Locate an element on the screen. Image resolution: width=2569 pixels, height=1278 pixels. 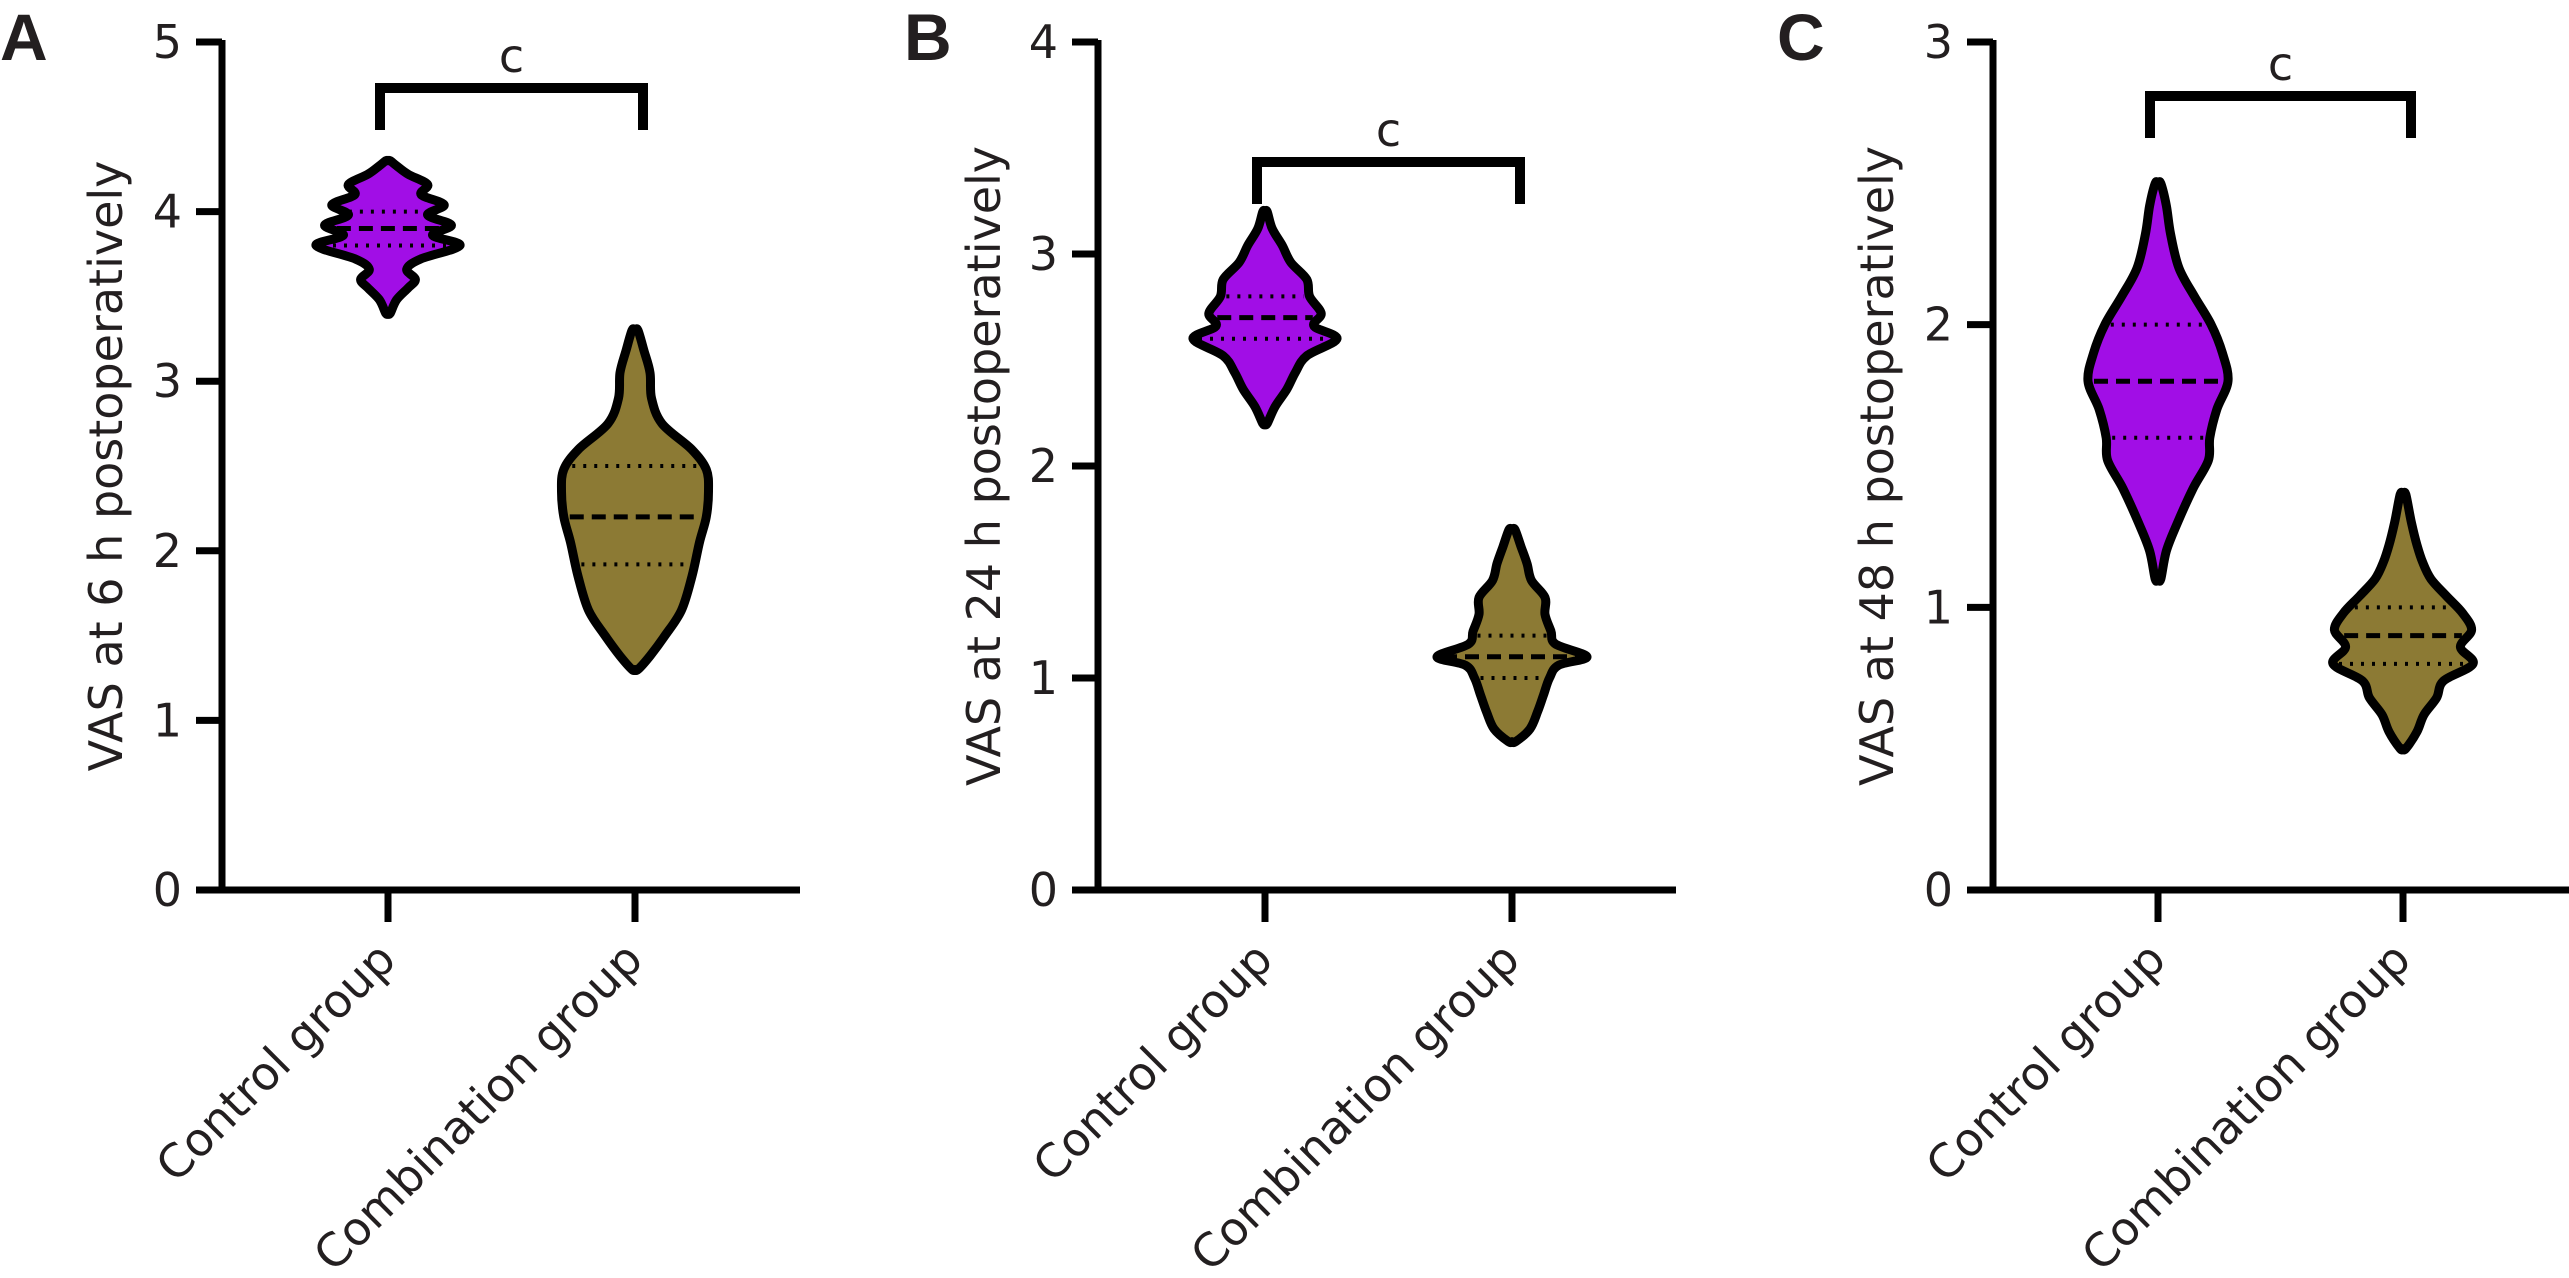
y-axis-title: VAS at 6 h postoperatively is located at coordinates (106, 466).